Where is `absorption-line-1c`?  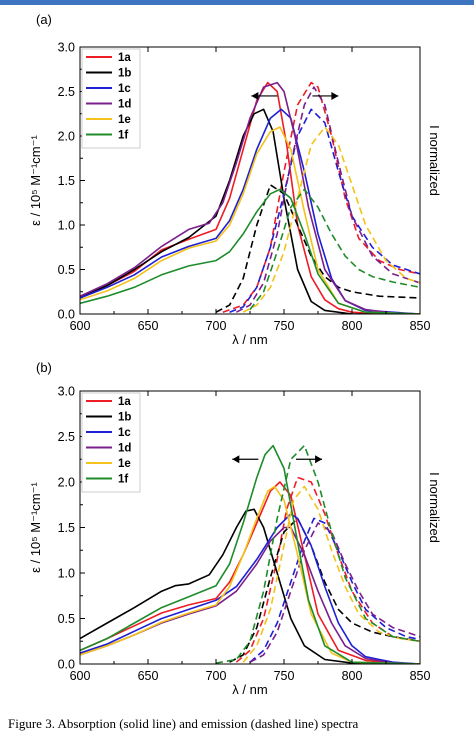 absorption-line-1c is located at coordinates (250, 588).